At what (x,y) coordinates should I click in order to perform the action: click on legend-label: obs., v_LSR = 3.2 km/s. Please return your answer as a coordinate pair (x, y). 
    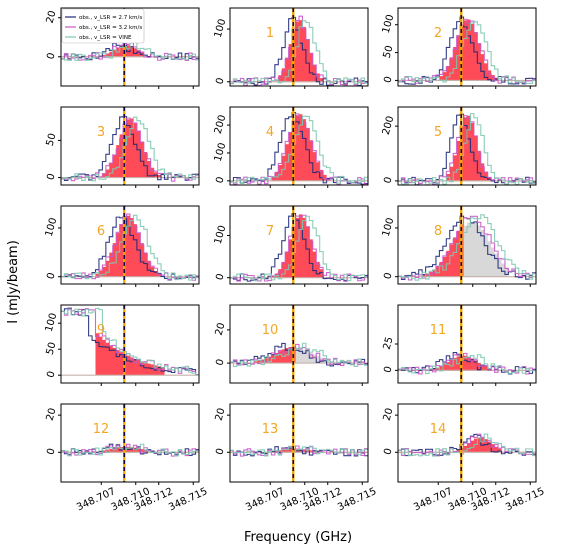
    Looking at the image, I should click on (110, 28).